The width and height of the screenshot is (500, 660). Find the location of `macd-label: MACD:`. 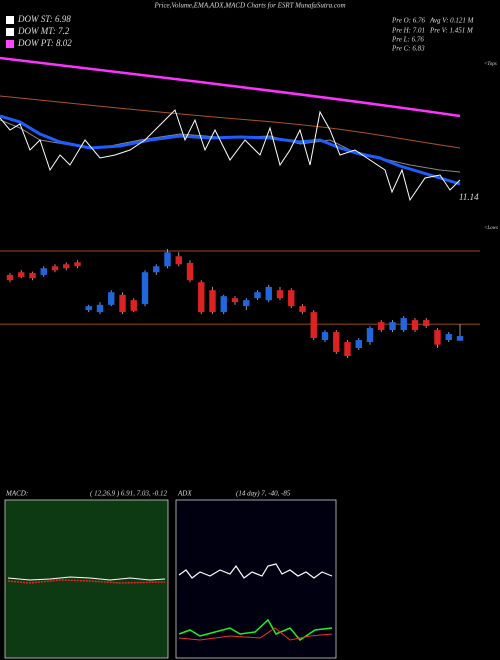

macd-label: MACD: is located at coordinates (16, 494).